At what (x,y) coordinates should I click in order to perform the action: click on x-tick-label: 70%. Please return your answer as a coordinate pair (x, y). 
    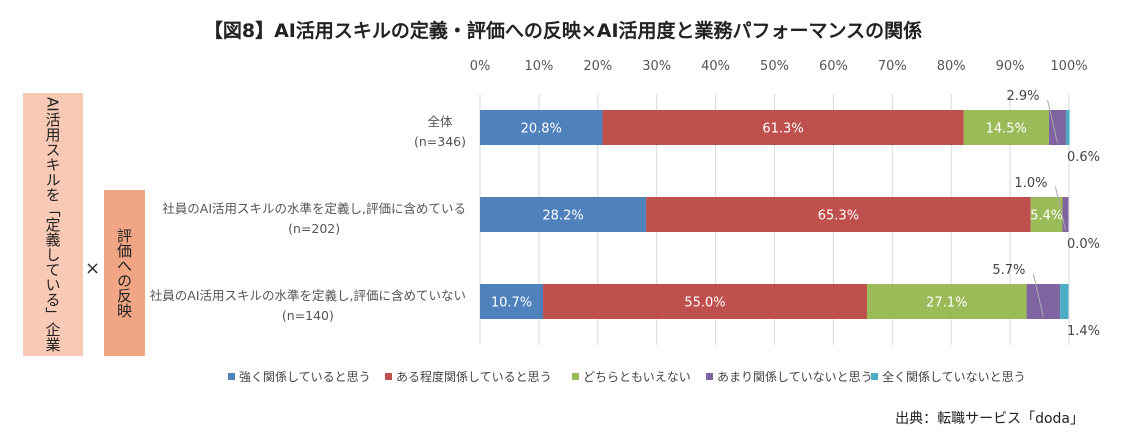
    Looking at the image, I should click on (892, 66).